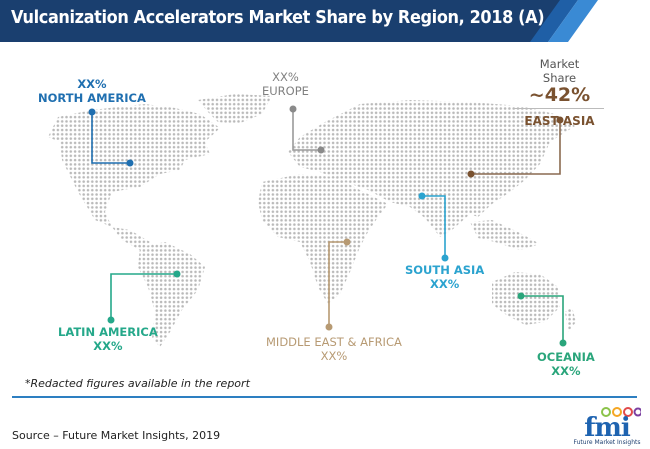  What do you see at coordinates (559, 108) in the screenshot?
I see `east-asia-divider` at bounding box center [559, 108].